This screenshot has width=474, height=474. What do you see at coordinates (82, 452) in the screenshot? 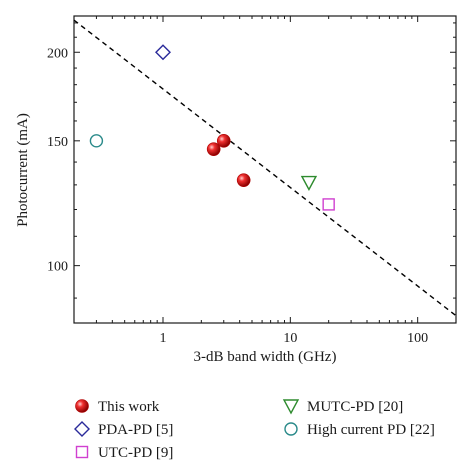
I see `legend-marker-square` at bounding box center [82, 452].